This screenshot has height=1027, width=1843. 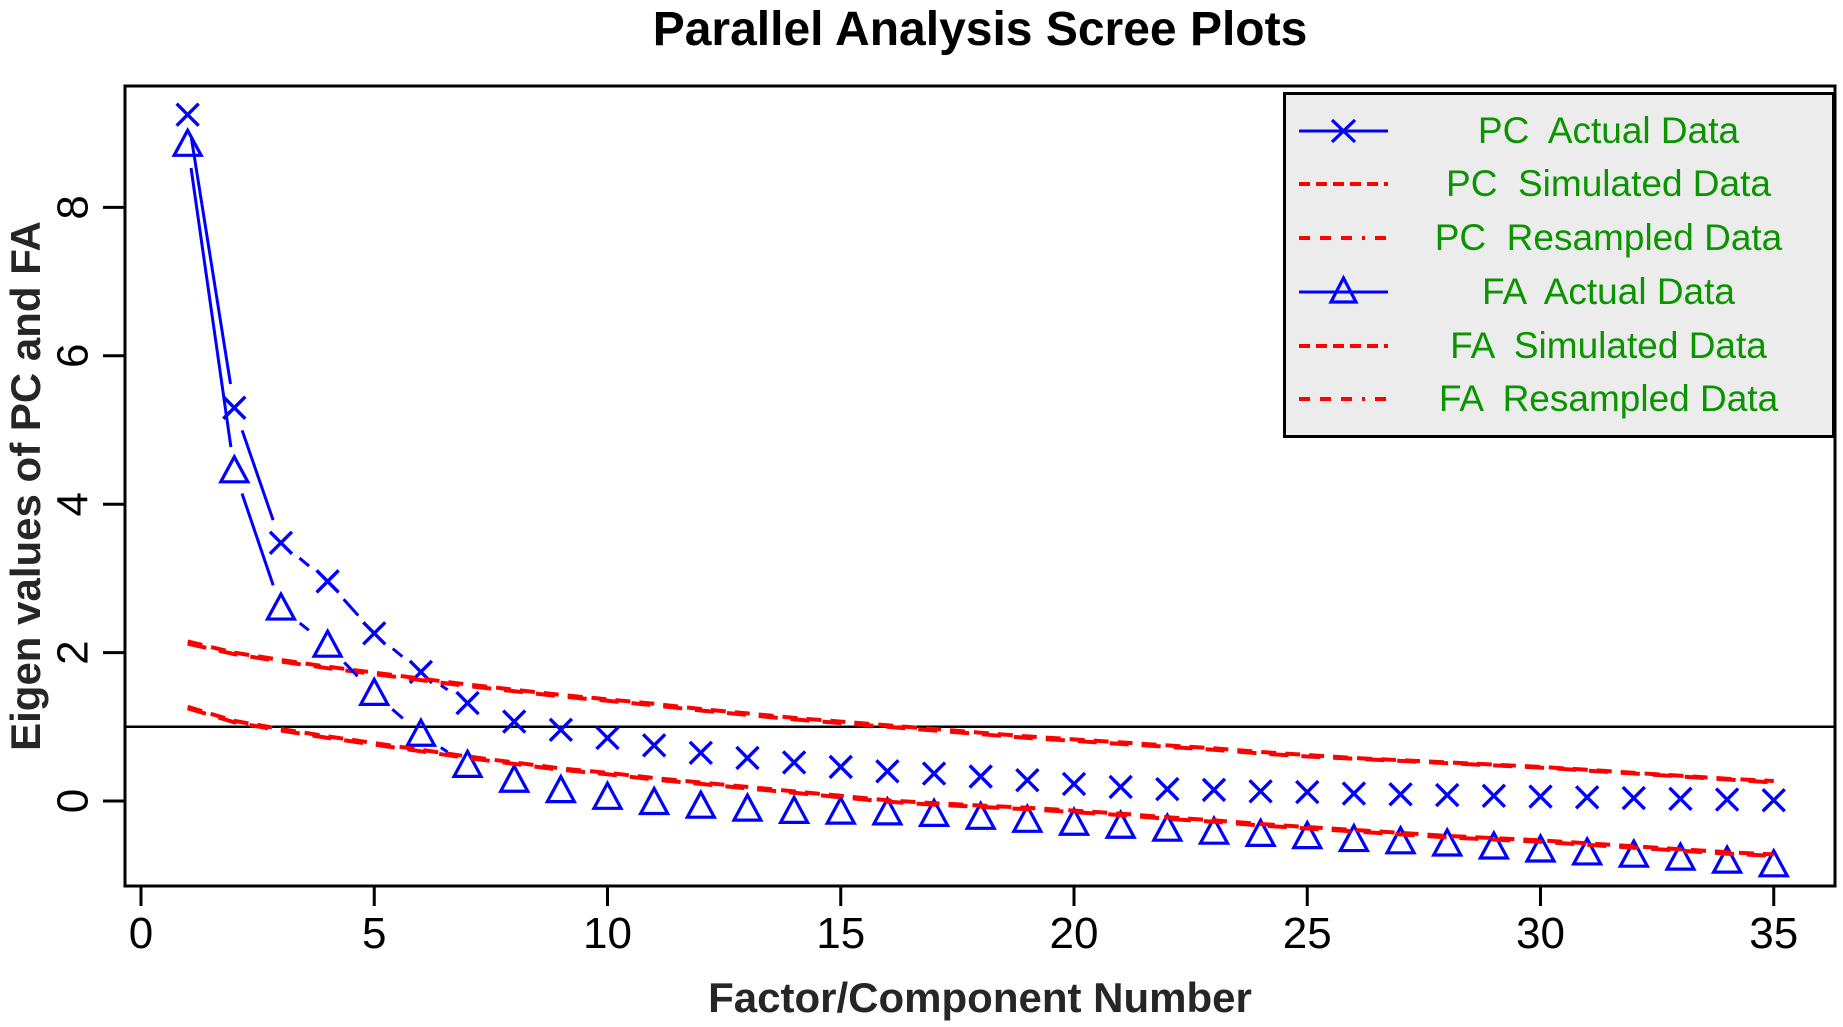 I want to click on x-tick-label: 35, so click(x=1773, y=933).